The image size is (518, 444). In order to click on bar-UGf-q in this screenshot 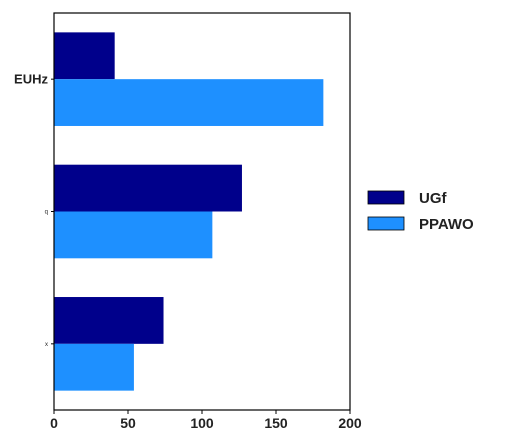, I will do `click(148, 188)`.